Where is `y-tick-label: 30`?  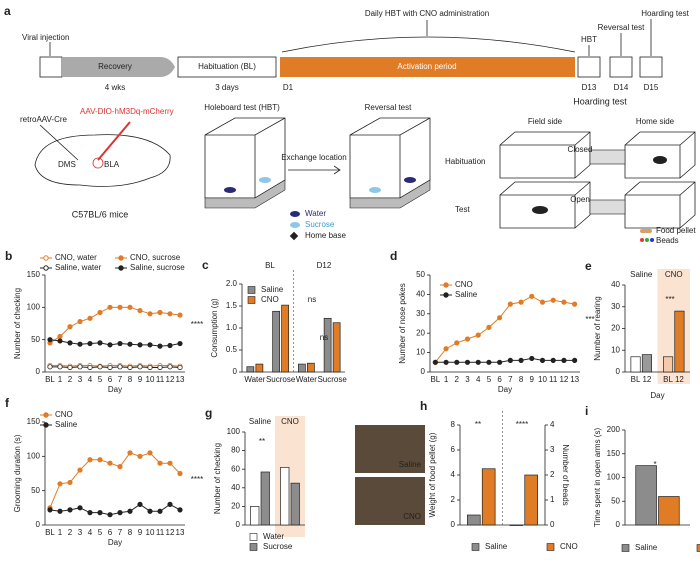
y-tick-label: 30 is located at coordinates (615, 306).